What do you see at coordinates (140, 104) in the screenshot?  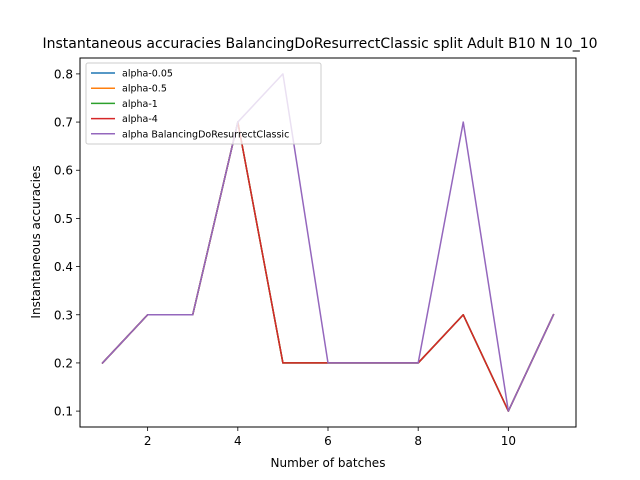 I see `legend-label-2: alpha-1` at bounding box center [140, 104].